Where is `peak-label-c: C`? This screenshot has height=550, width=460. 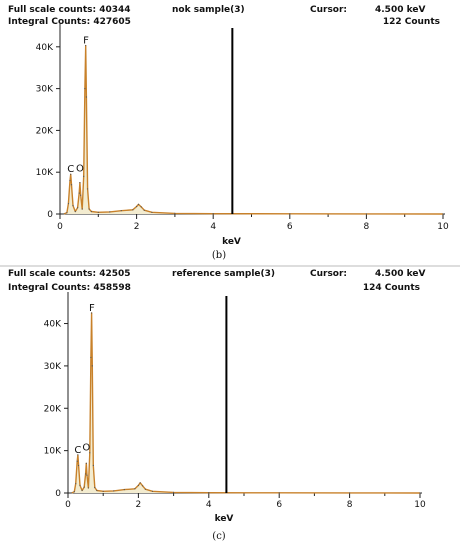
peak-label-c: C is located at coordinates (70, 169).